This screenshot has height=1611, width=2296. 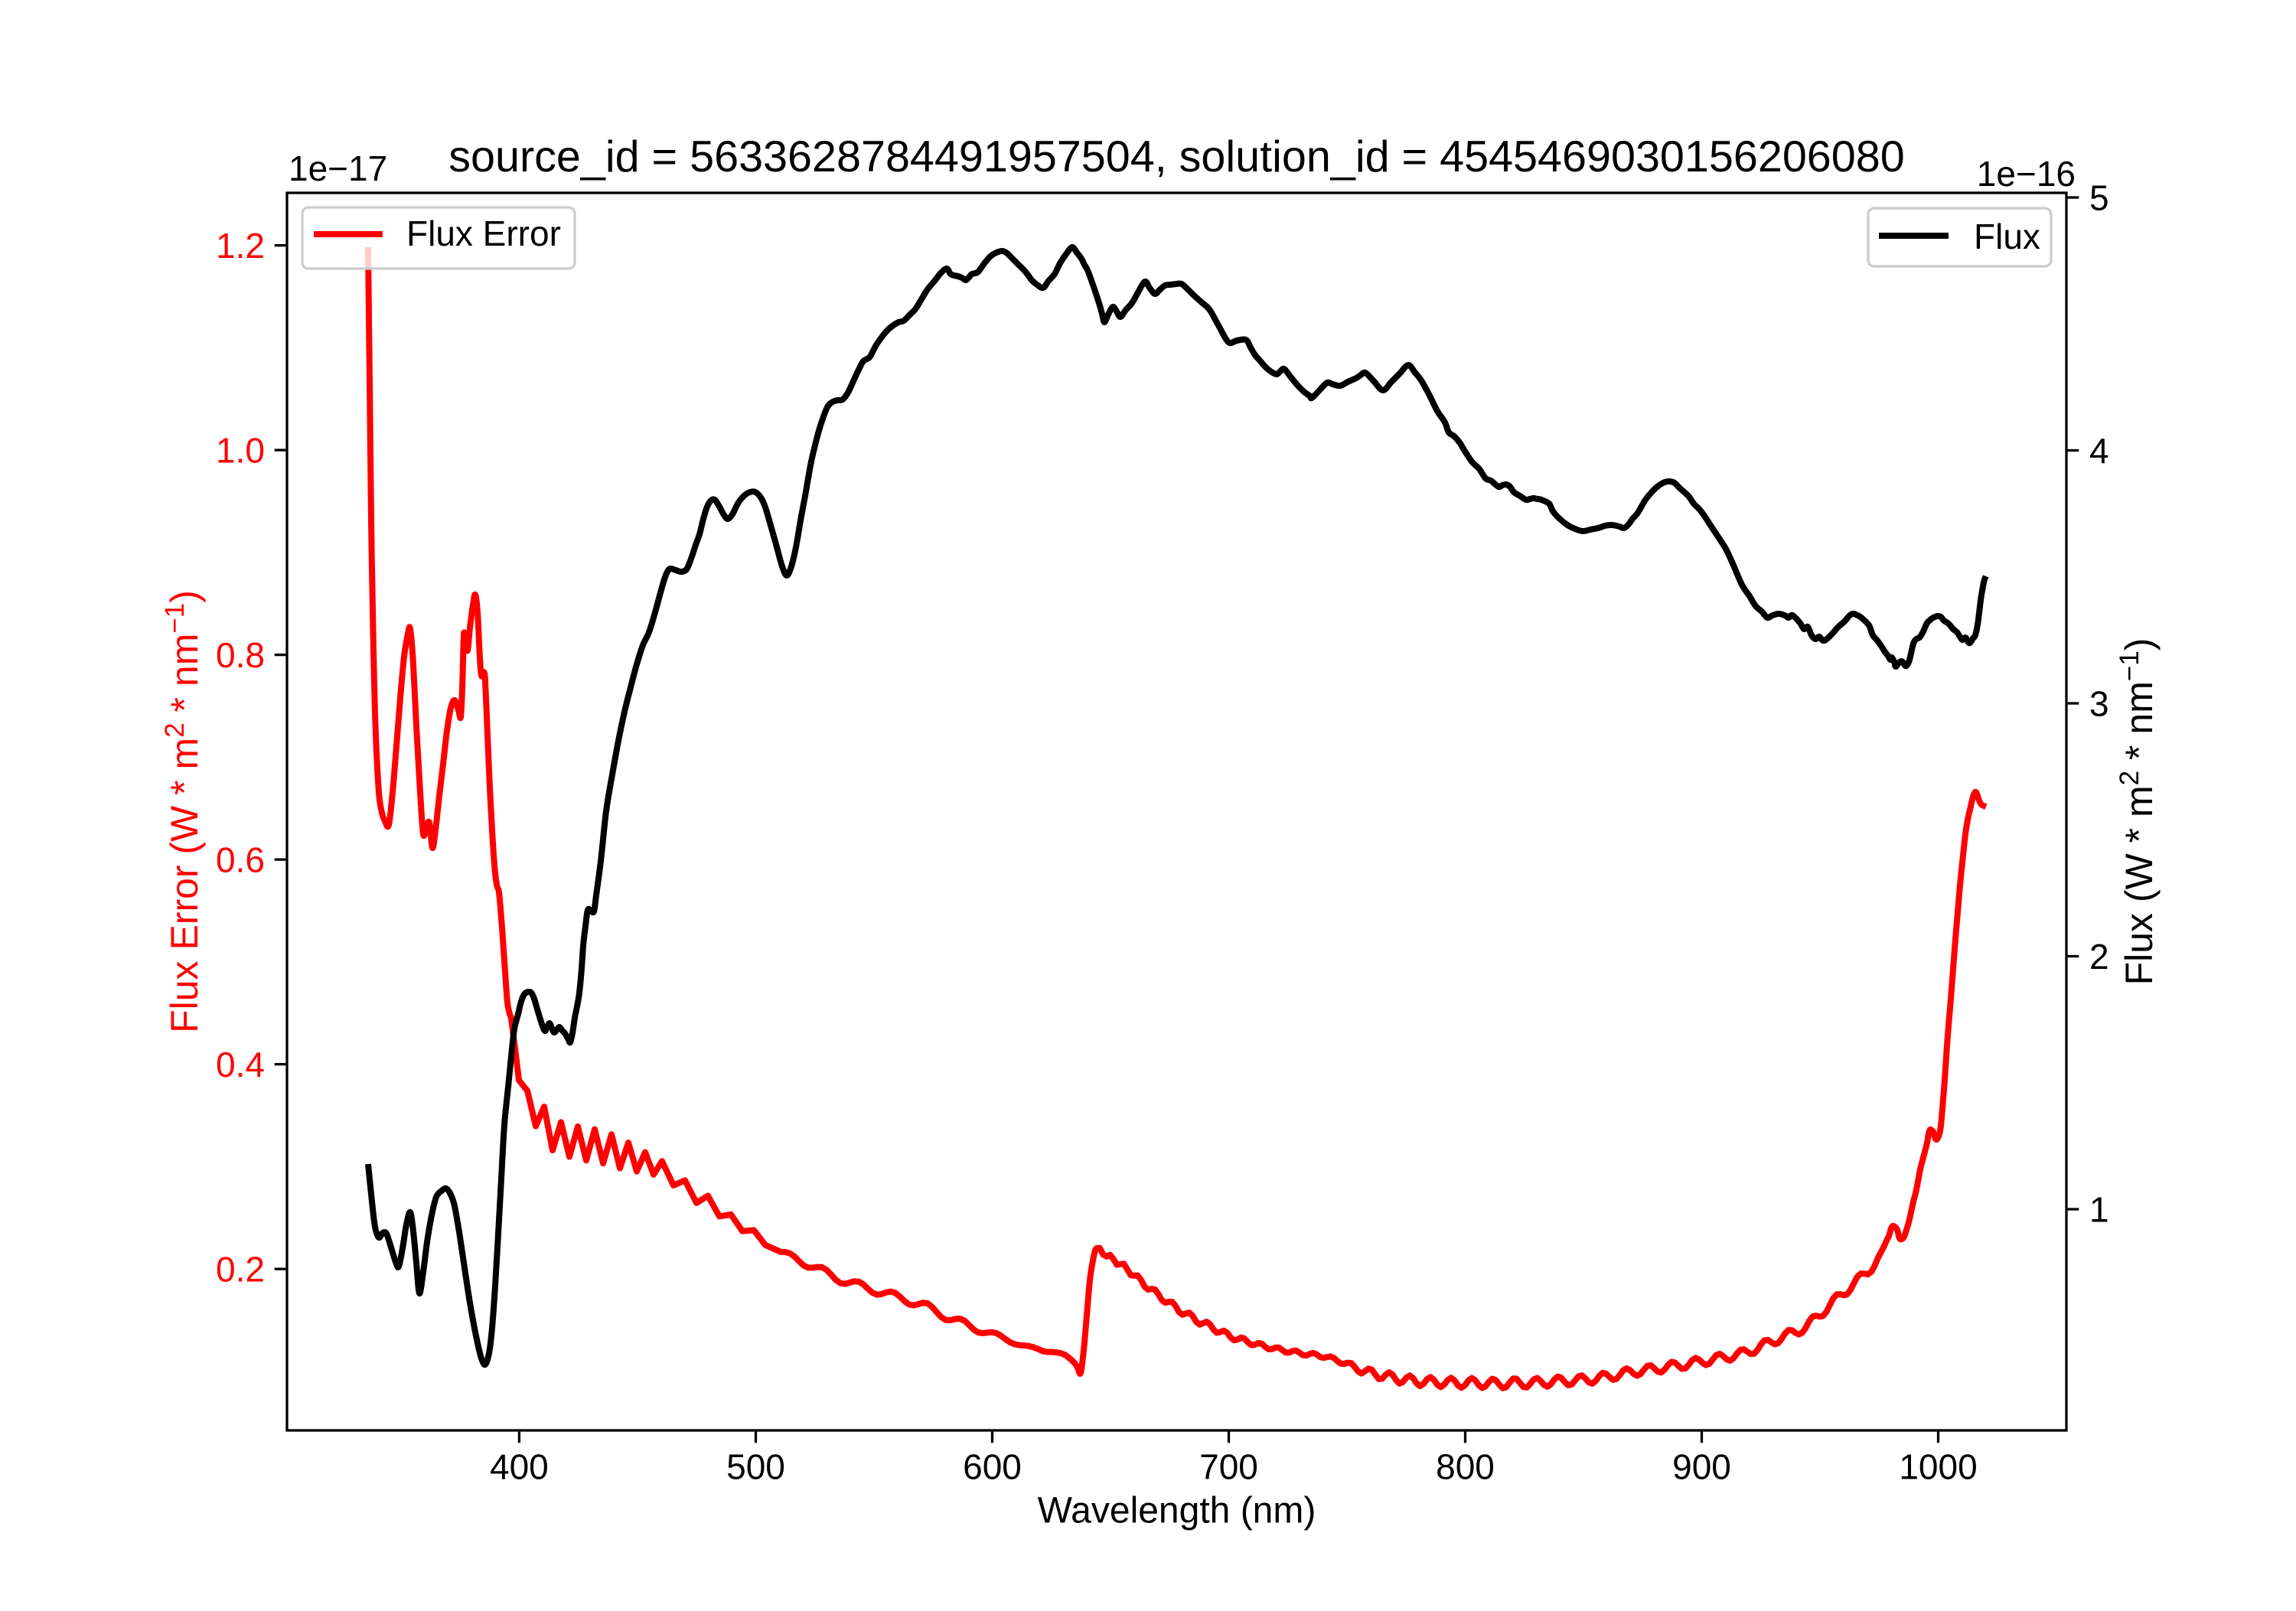 I want to click on svg-text: Flux, so click(x=2007, y=236).